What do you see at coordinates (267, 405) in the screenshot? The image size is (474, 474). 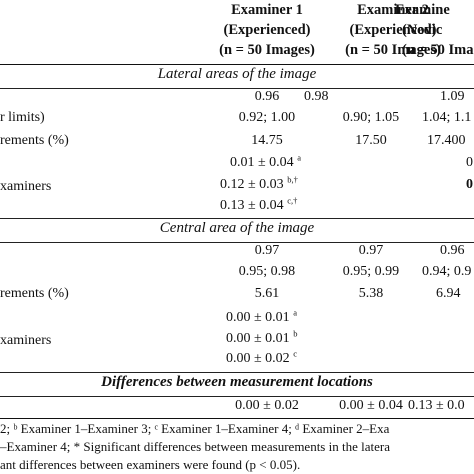 I see `table-cell: 0.00 ± 0.02` at bounding box center [267, 405].